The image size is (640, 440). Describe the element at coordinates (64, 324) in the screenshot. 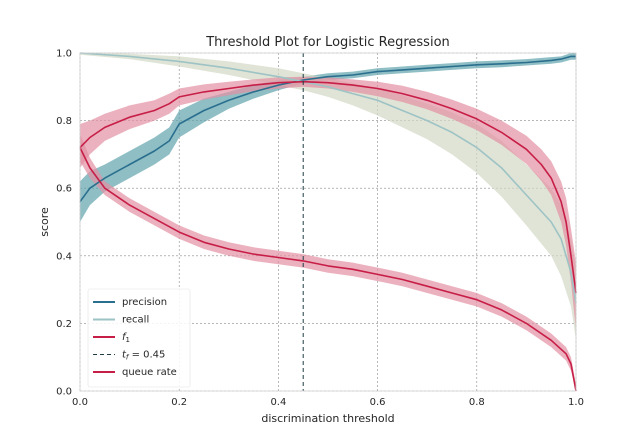

I see `y-tick-label: 0.2` at that location.